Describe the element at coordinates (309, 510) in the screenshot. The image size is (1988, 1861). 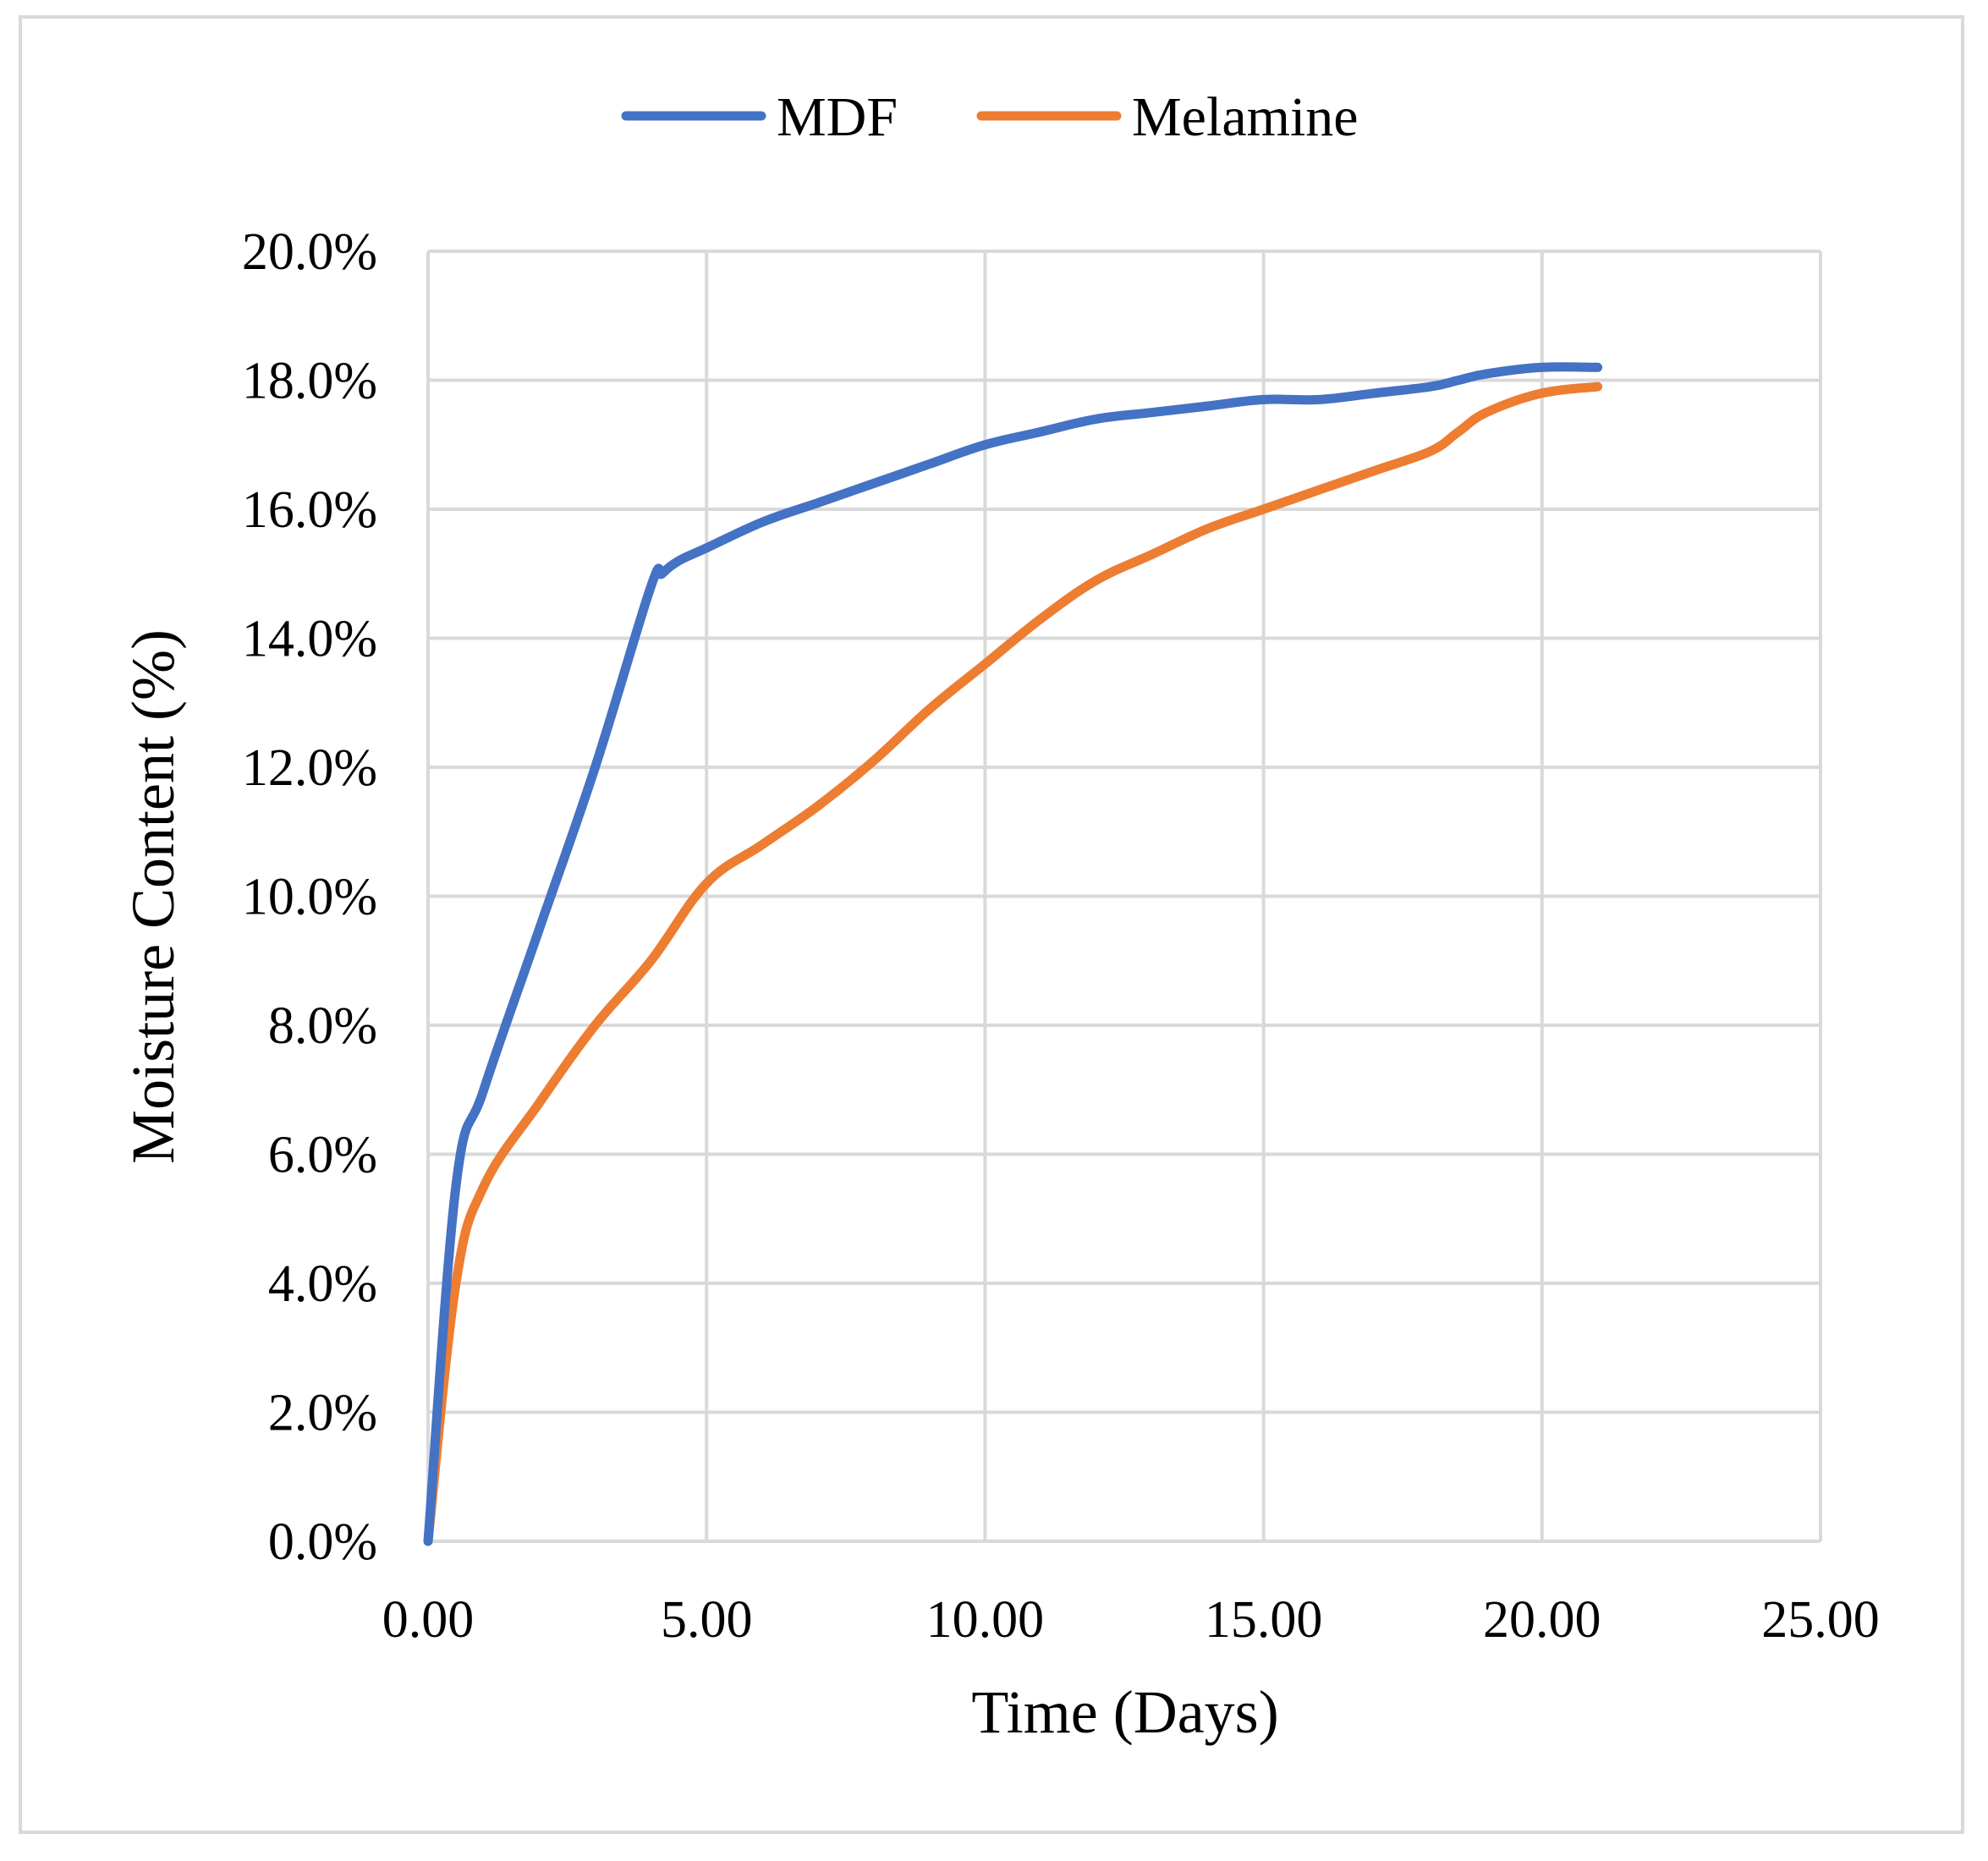
I see `y-tick-label: 16.0%` at that location.